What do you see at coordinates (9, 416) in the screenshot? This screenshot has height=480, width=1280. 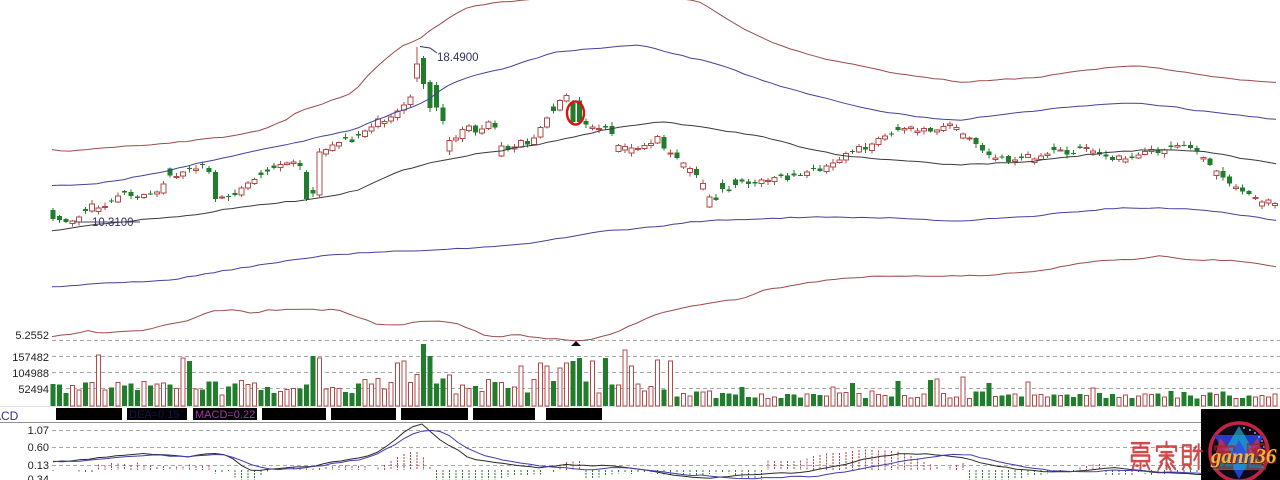 I see `svg-text: ACD` at bounding box center [9, 416].